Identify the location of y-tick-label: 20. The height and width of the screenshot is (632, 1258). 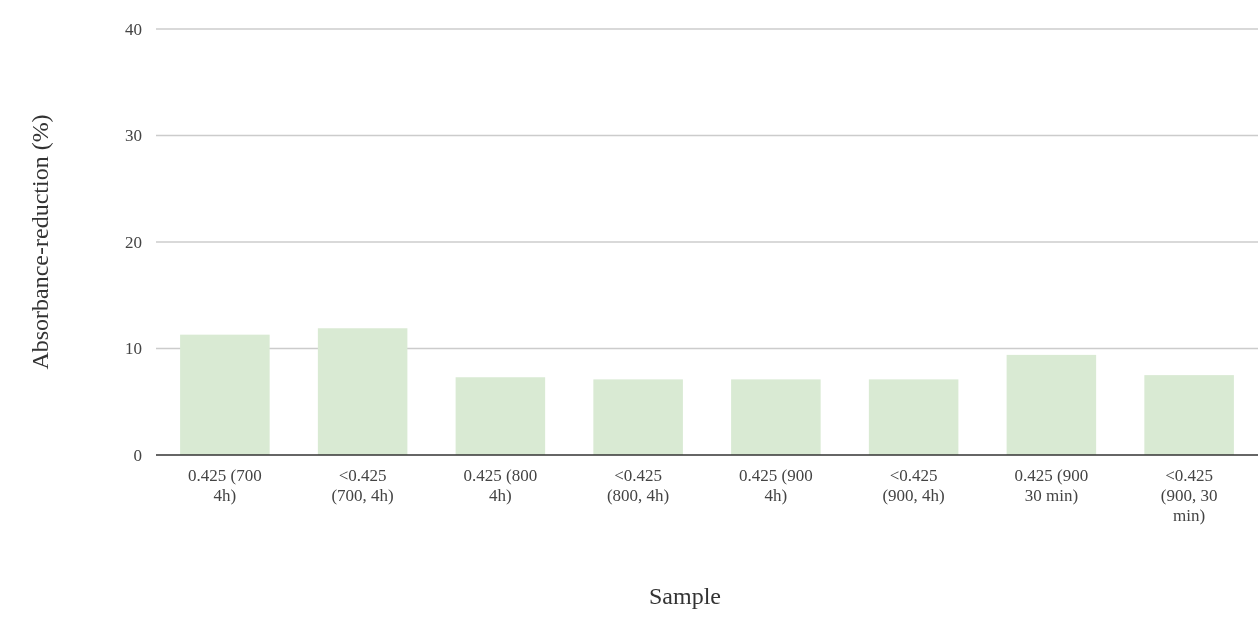
(133, 242).